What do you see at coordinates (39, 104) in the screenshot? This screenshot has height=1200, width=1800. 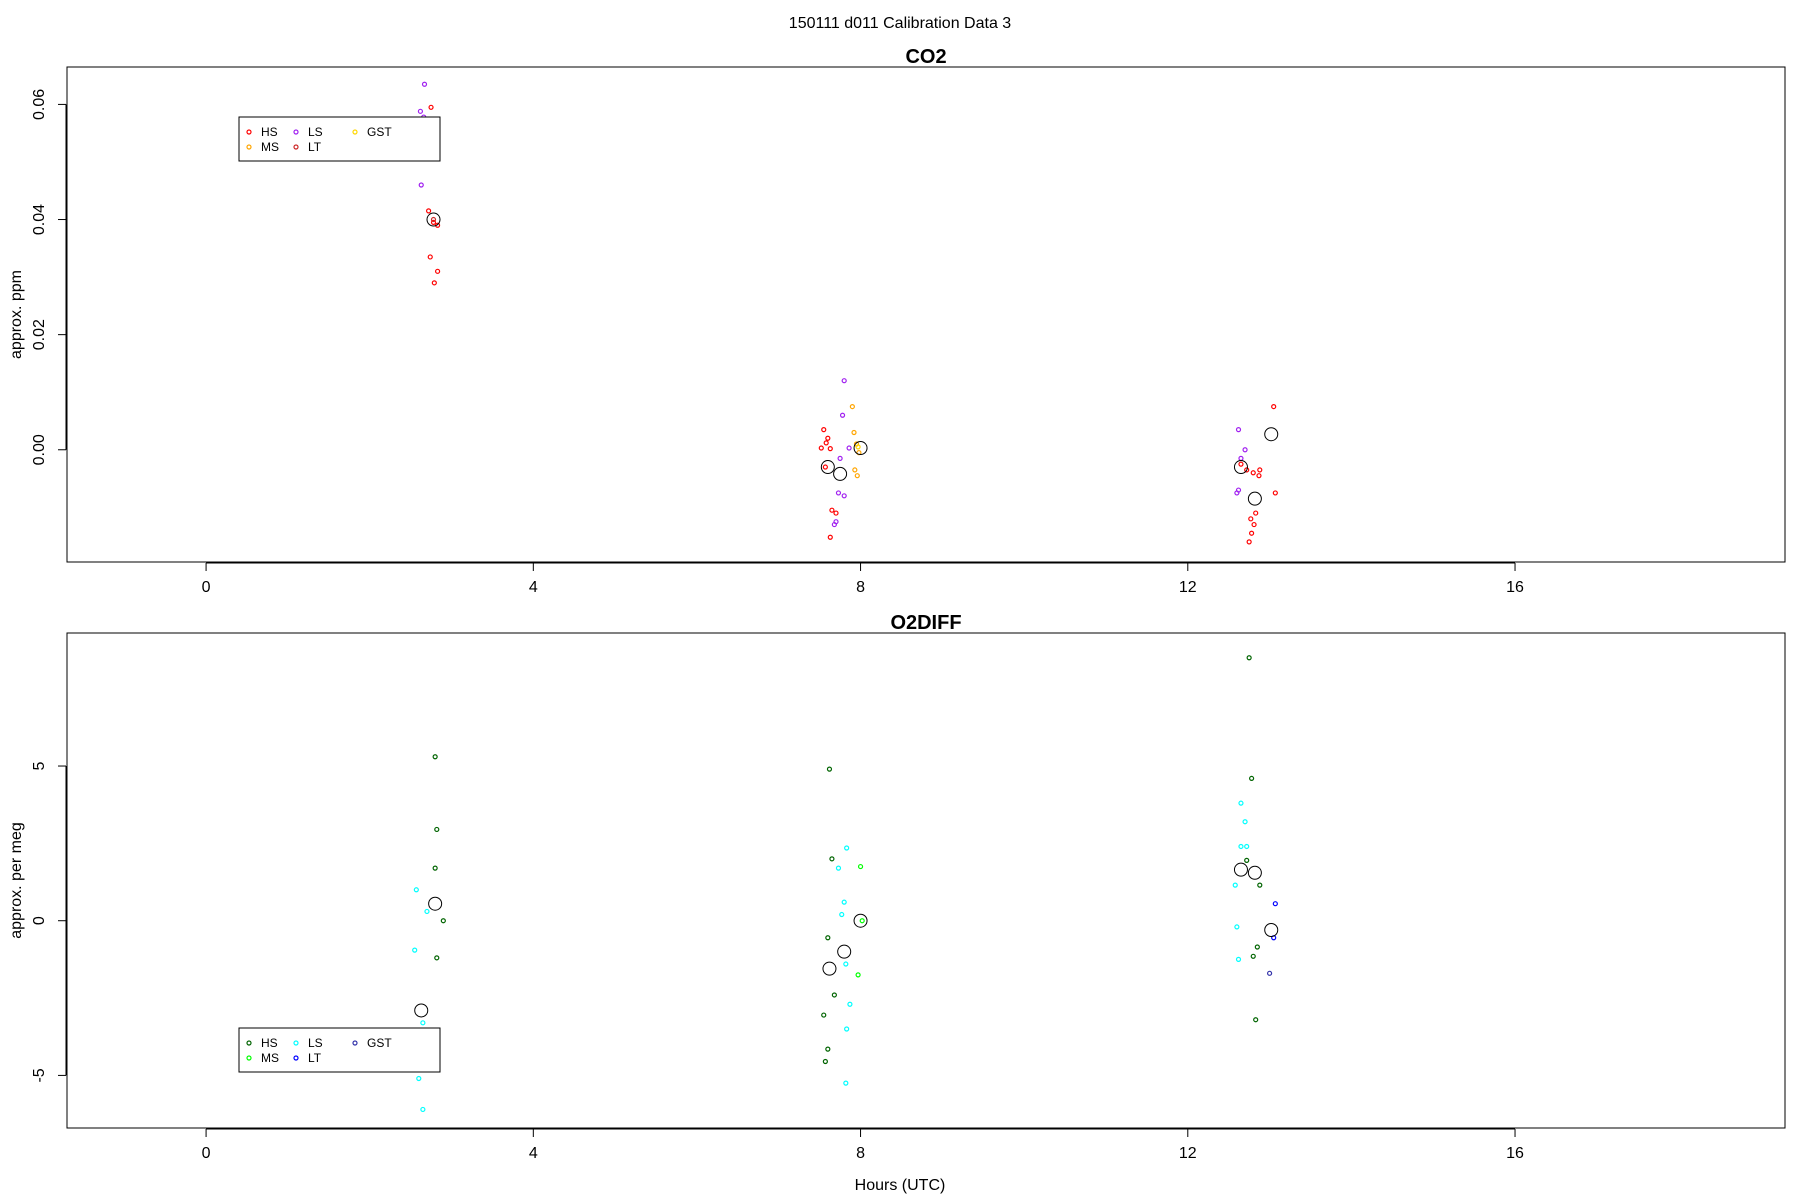 I see `y-tick-label: 0.06` at bounding box center [39, 104].